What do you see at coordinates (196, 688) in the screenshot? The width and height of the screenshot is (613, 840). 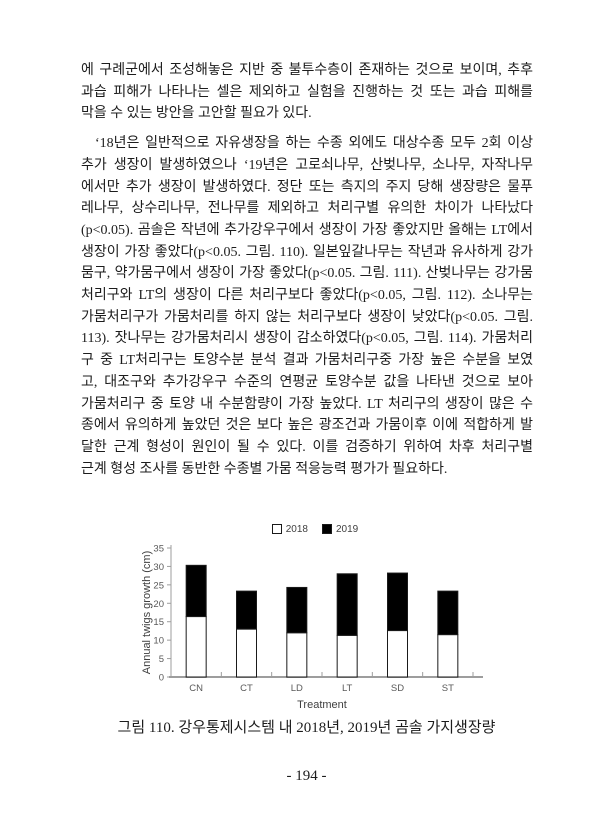 I see `x-tick-label: CN` at bounding box center [196, 688].